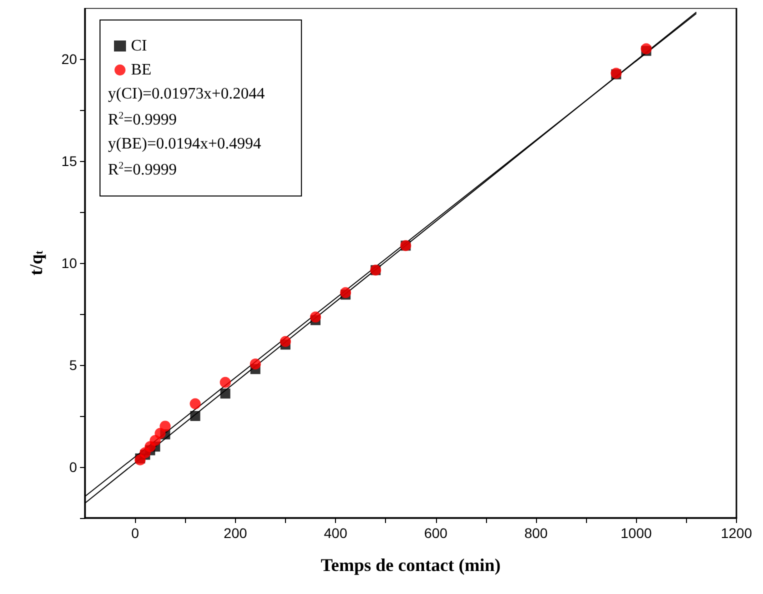 The image size is (763, 594). What do you see at coordinates (736, 533) in the screenshot?
I see `x-tick-label: 1200` at bounding box center [736, 533].